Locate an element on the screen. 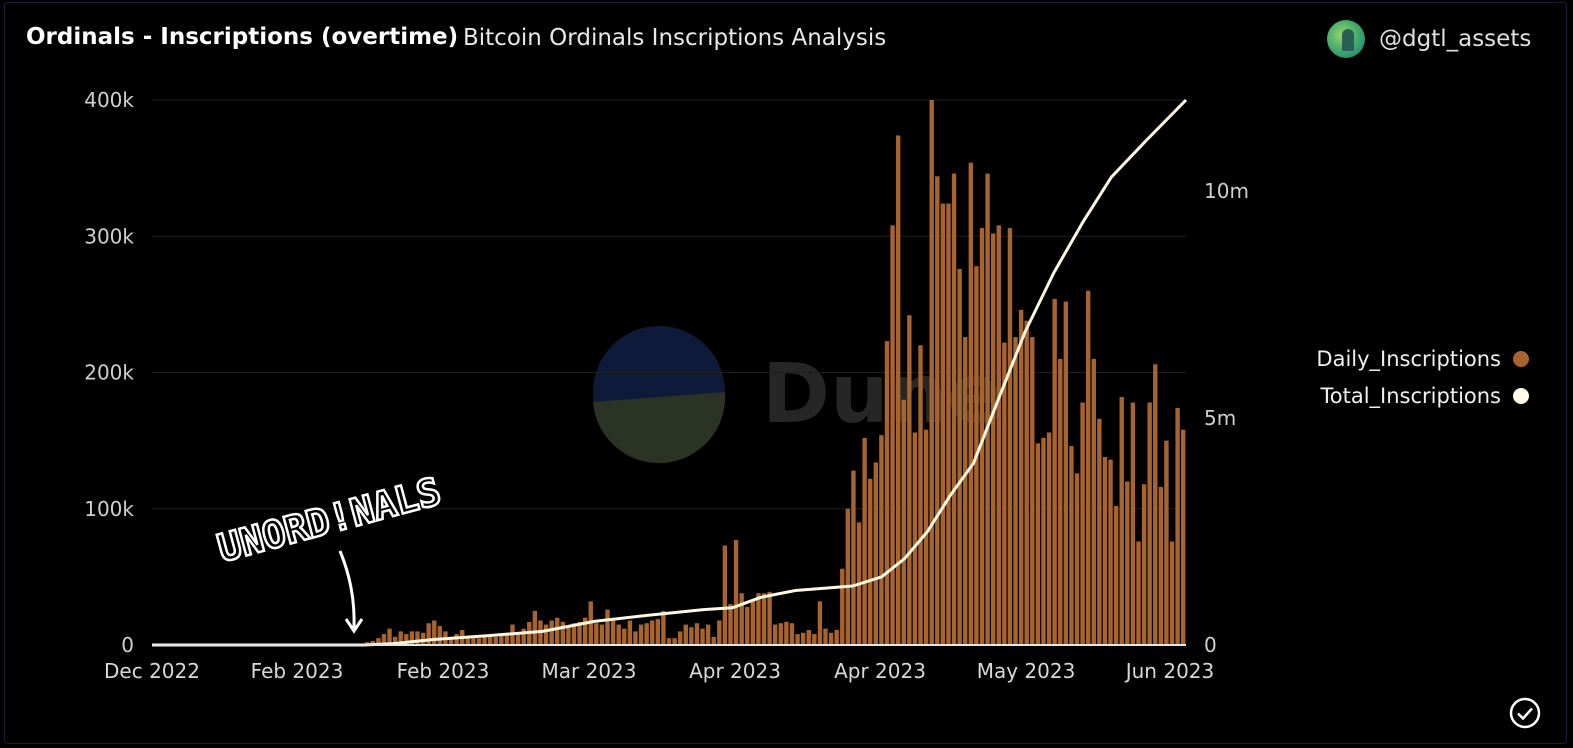 The height and width of the screenshot is (748, 1573). author-badge: @dgtl_assets is located at coordinates (1429, 39).